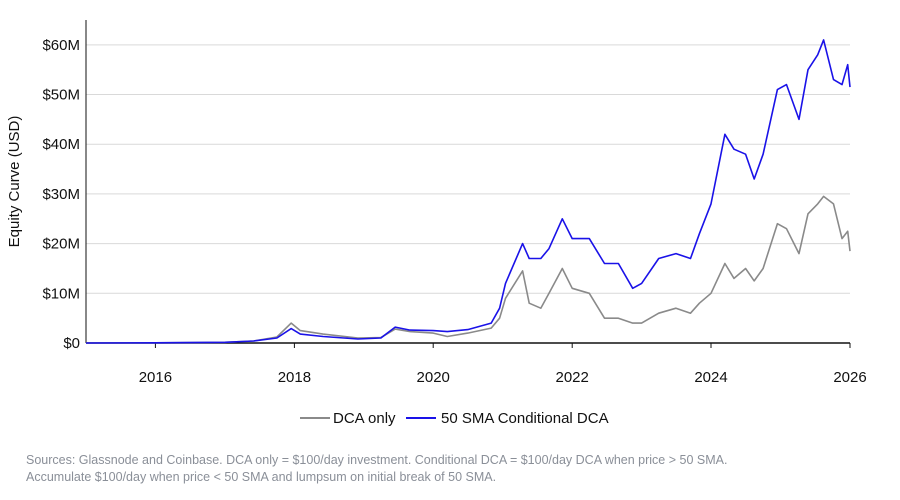 This screenshot has width=900, height=500. What do you see at coordinates (572, 377) in the screenshot?
I see `x-tick-label: 2022` at bounding box center [572, 377].